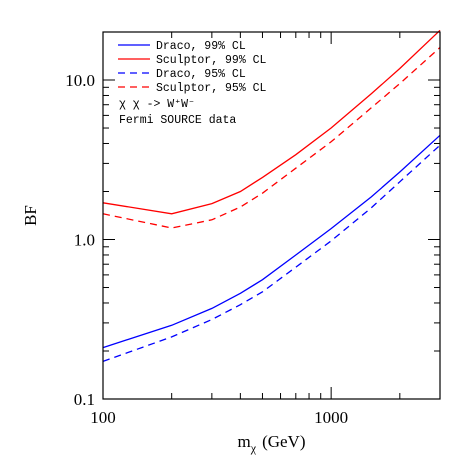  I want to click on y-tick-label: 0.1, so click(84, 399).